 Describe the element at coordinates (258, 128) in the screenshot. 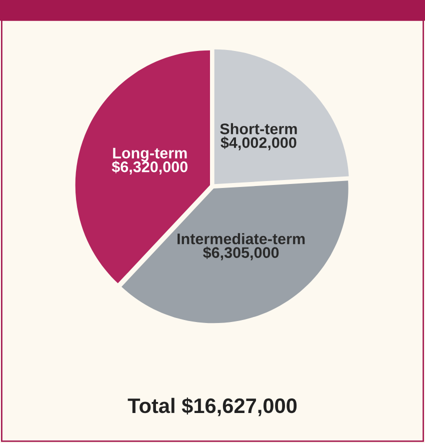

I see `slice-label: Short-term` at that location.